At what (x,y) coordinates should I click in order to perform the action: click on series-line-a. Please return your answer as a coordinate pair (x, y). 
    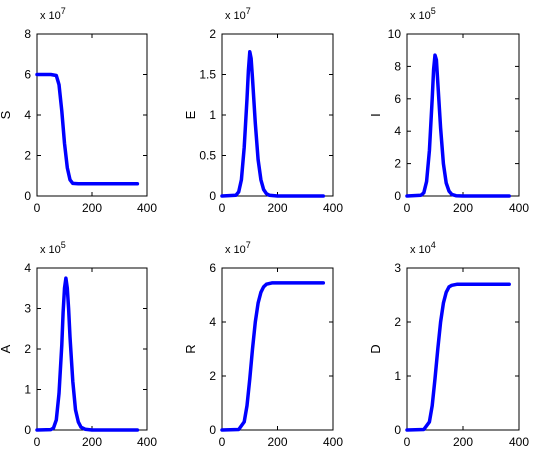
    Looking at the image, I should click on (87, 354).